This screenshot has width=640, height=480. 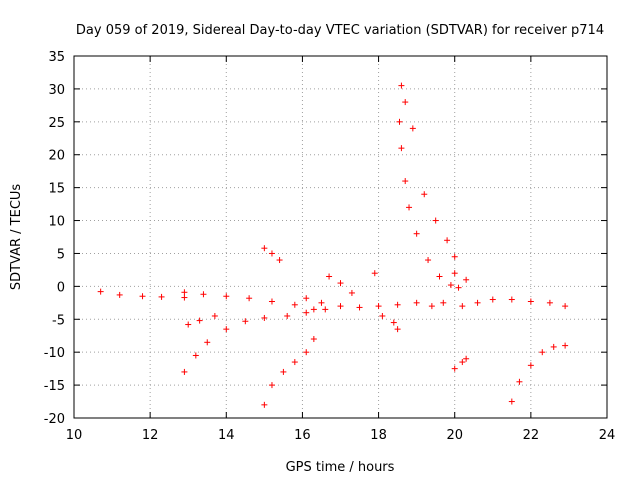 What do you see at coordinates (201, 320) in the screenshot?
I see `series-segment-d` at bounding box center [201, 320].